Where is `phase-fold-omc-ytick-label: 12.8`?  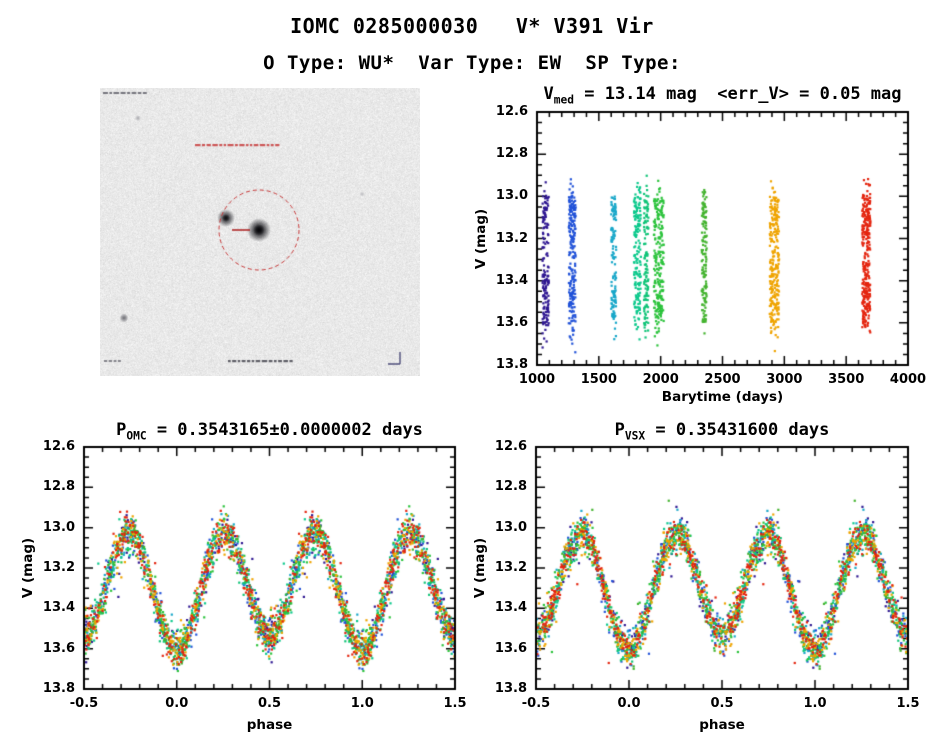
phase-fold-omc-ytick-label: 12.8 is located at coordinates (58, 487).